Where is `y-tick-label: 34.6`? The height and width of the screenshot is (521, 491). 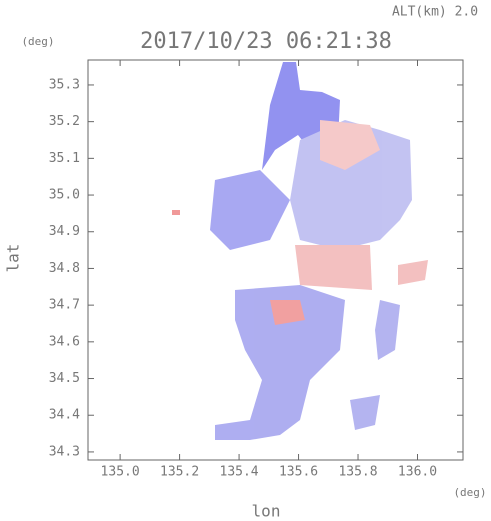 y-tick-label: 34.6 is located at coordinates (64, 341).